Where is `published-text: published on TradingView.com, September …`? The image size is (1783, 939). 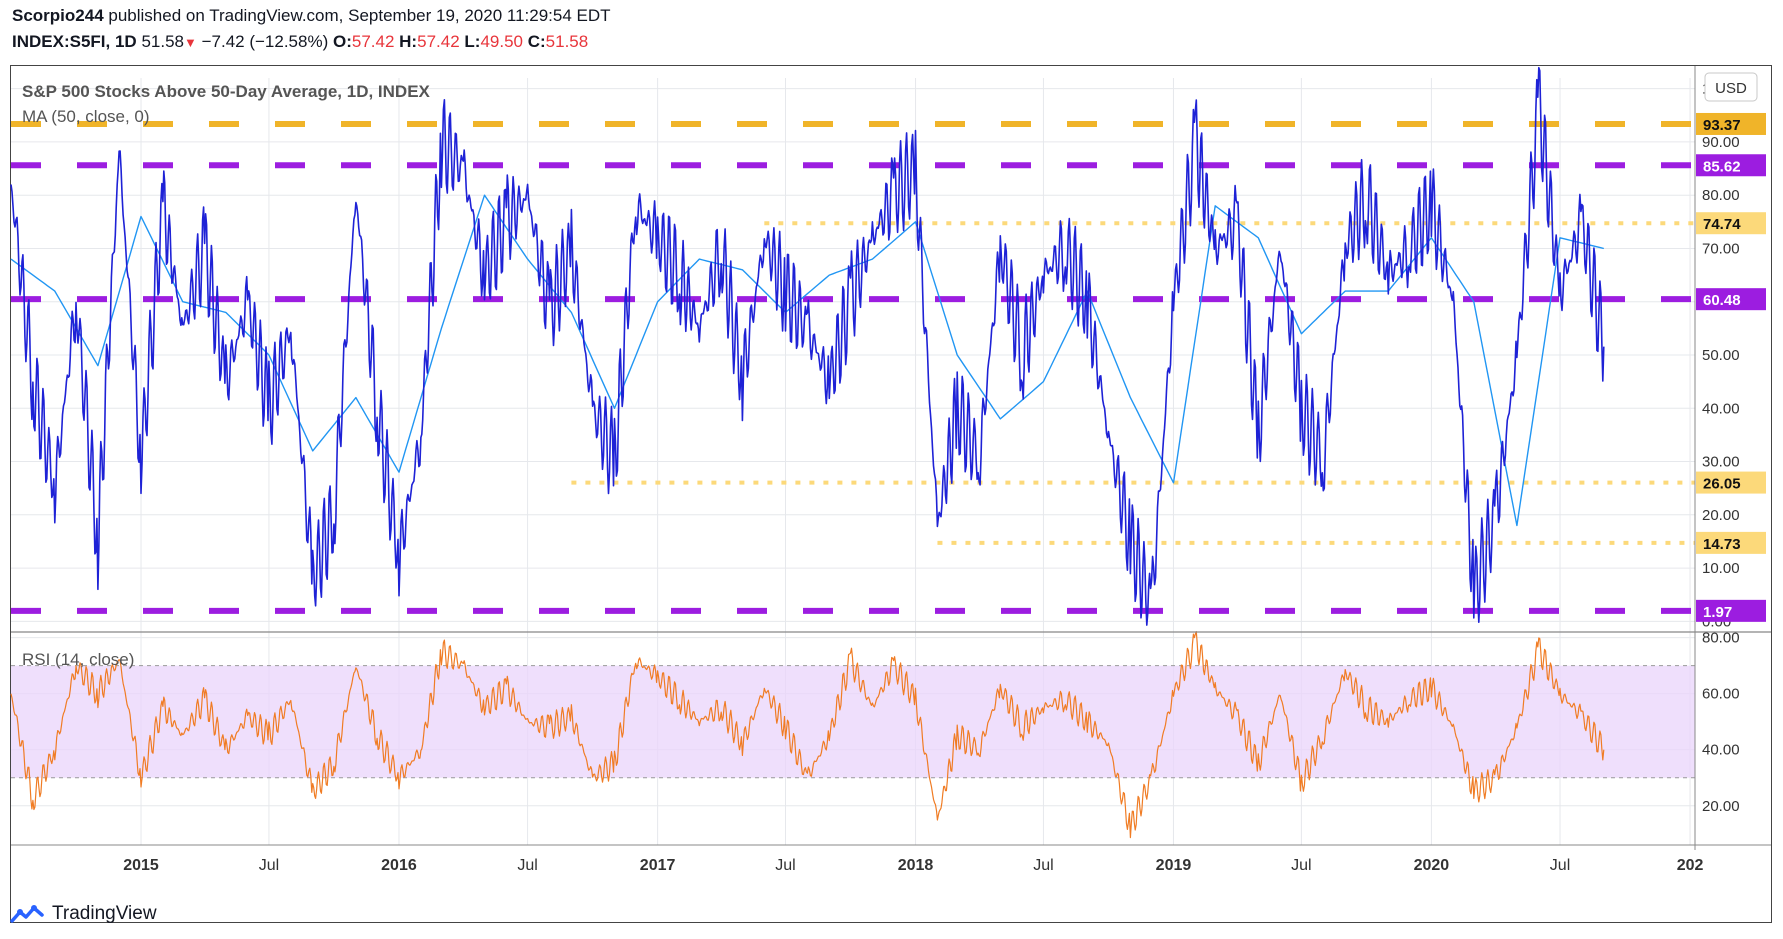 published-text: published on TradingView.com, September … is located at coordinates (359, 15).